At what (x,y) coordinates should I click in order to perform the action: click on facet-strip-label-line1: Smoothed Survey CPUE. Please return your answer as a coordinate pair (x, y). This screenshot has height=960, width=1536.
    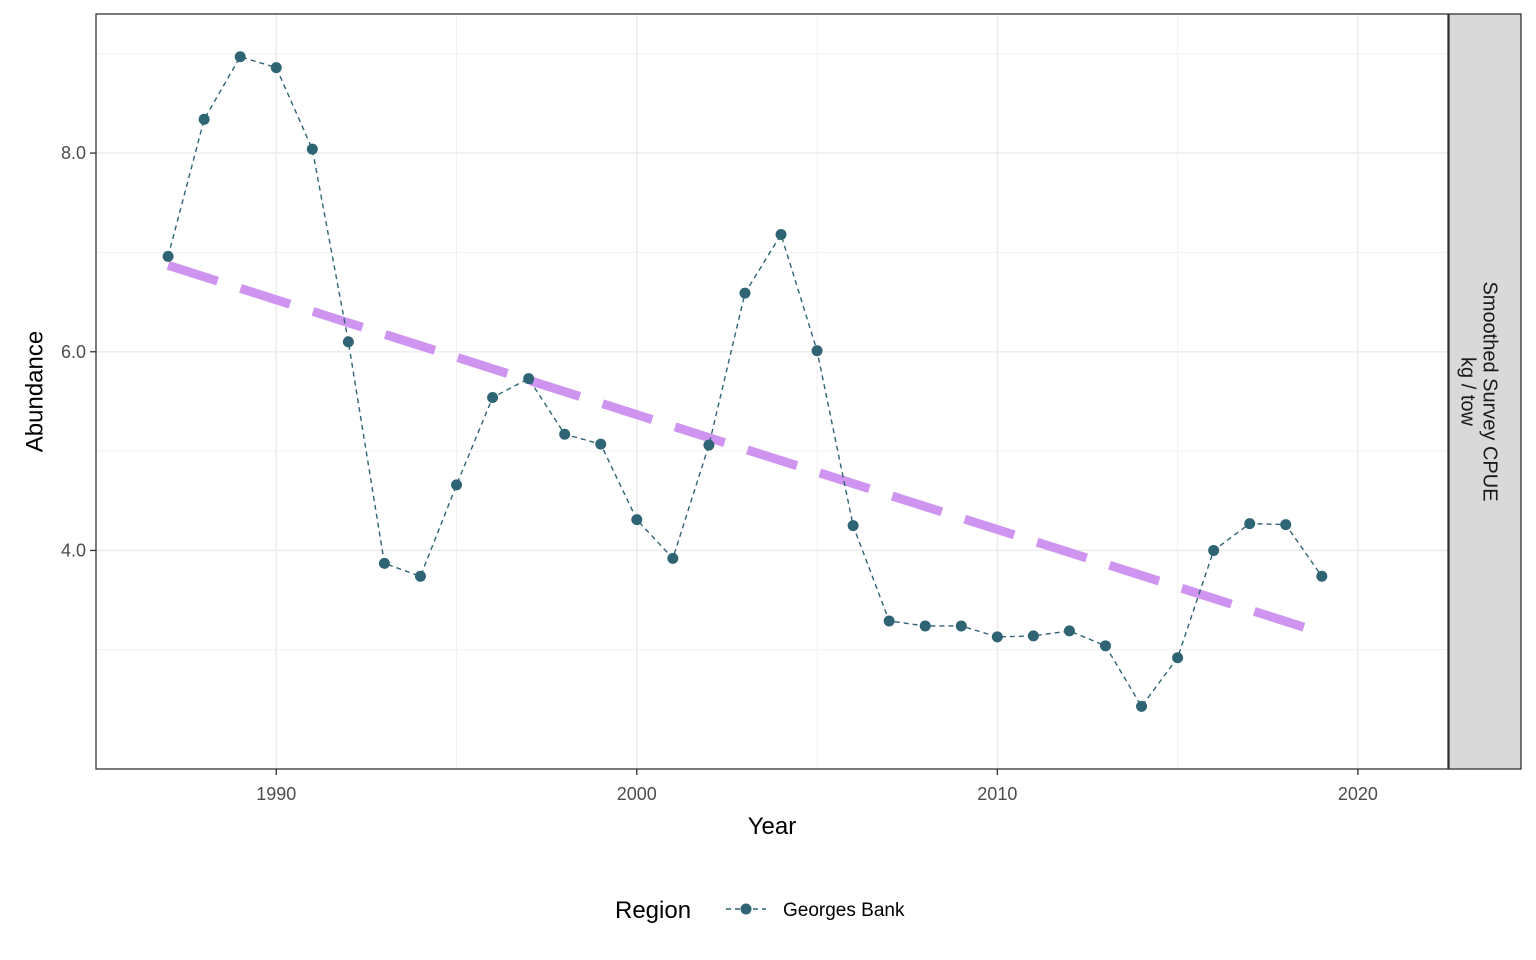
    Looking at the image, I should click on (1490, 391).